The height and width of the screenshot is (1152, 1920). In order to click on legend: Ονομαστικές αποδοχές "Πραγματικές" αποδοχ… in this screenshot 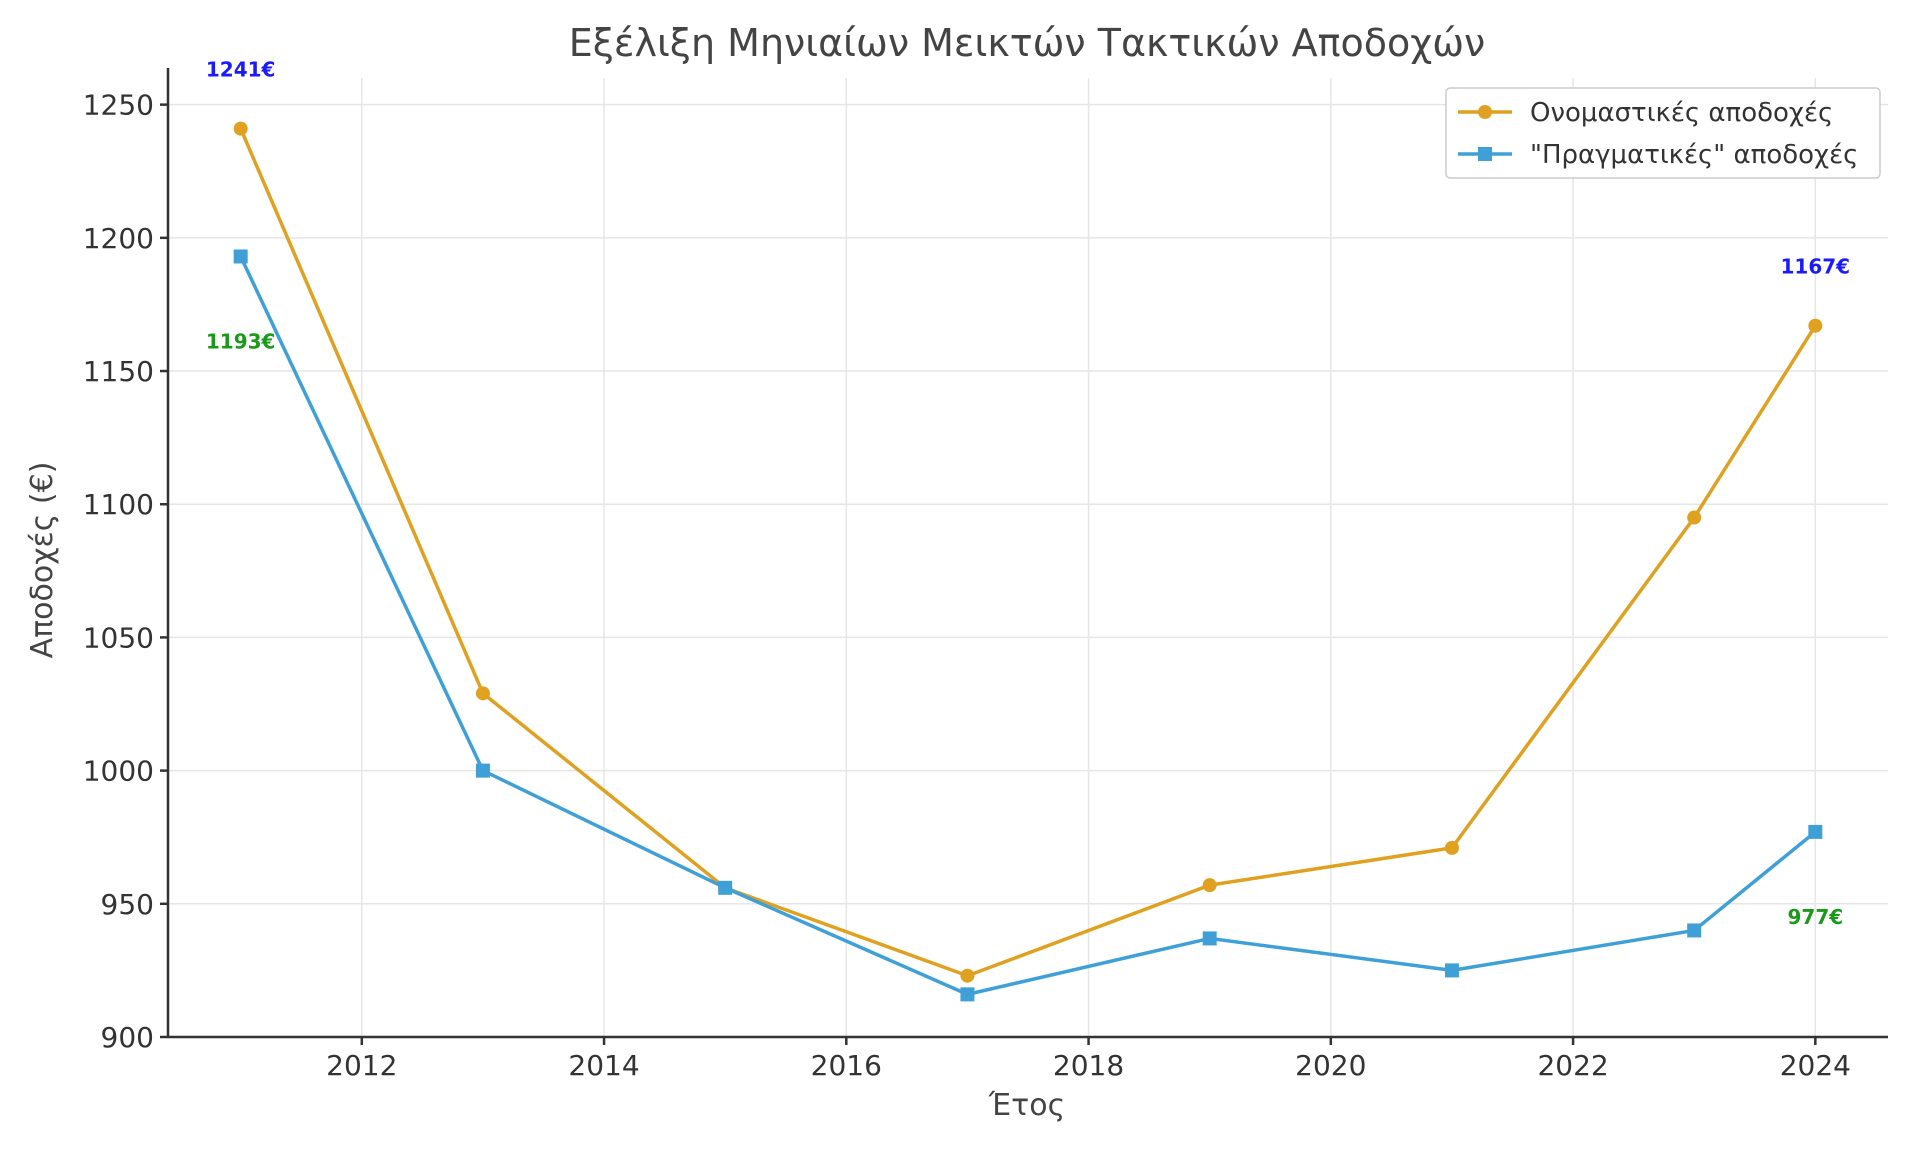, I will do `click(1663, 133)`.